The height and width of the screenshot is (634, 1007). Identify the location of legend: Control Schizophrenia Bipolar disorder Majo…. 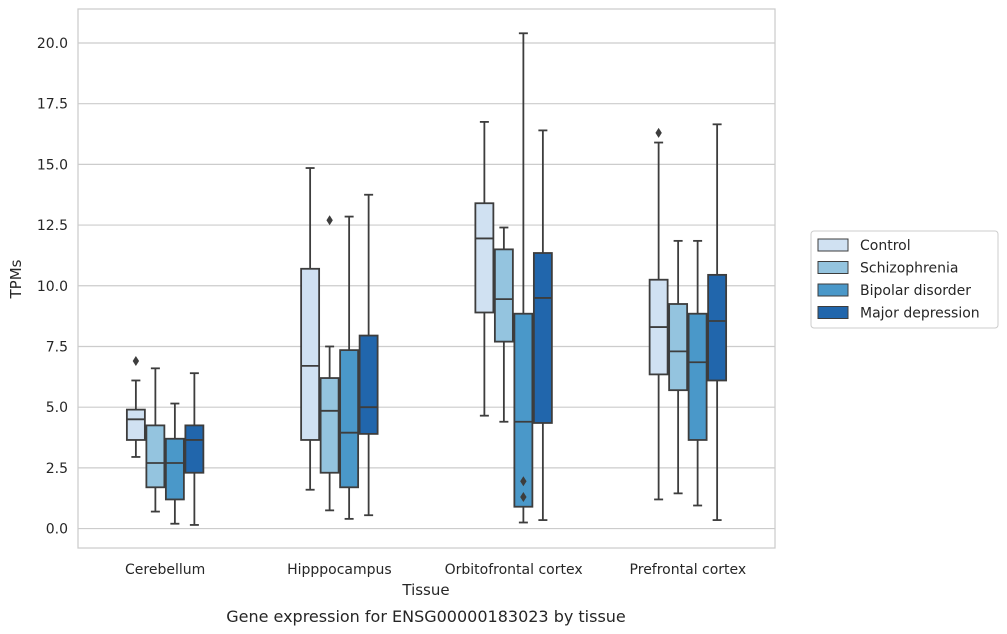
(904, 279).